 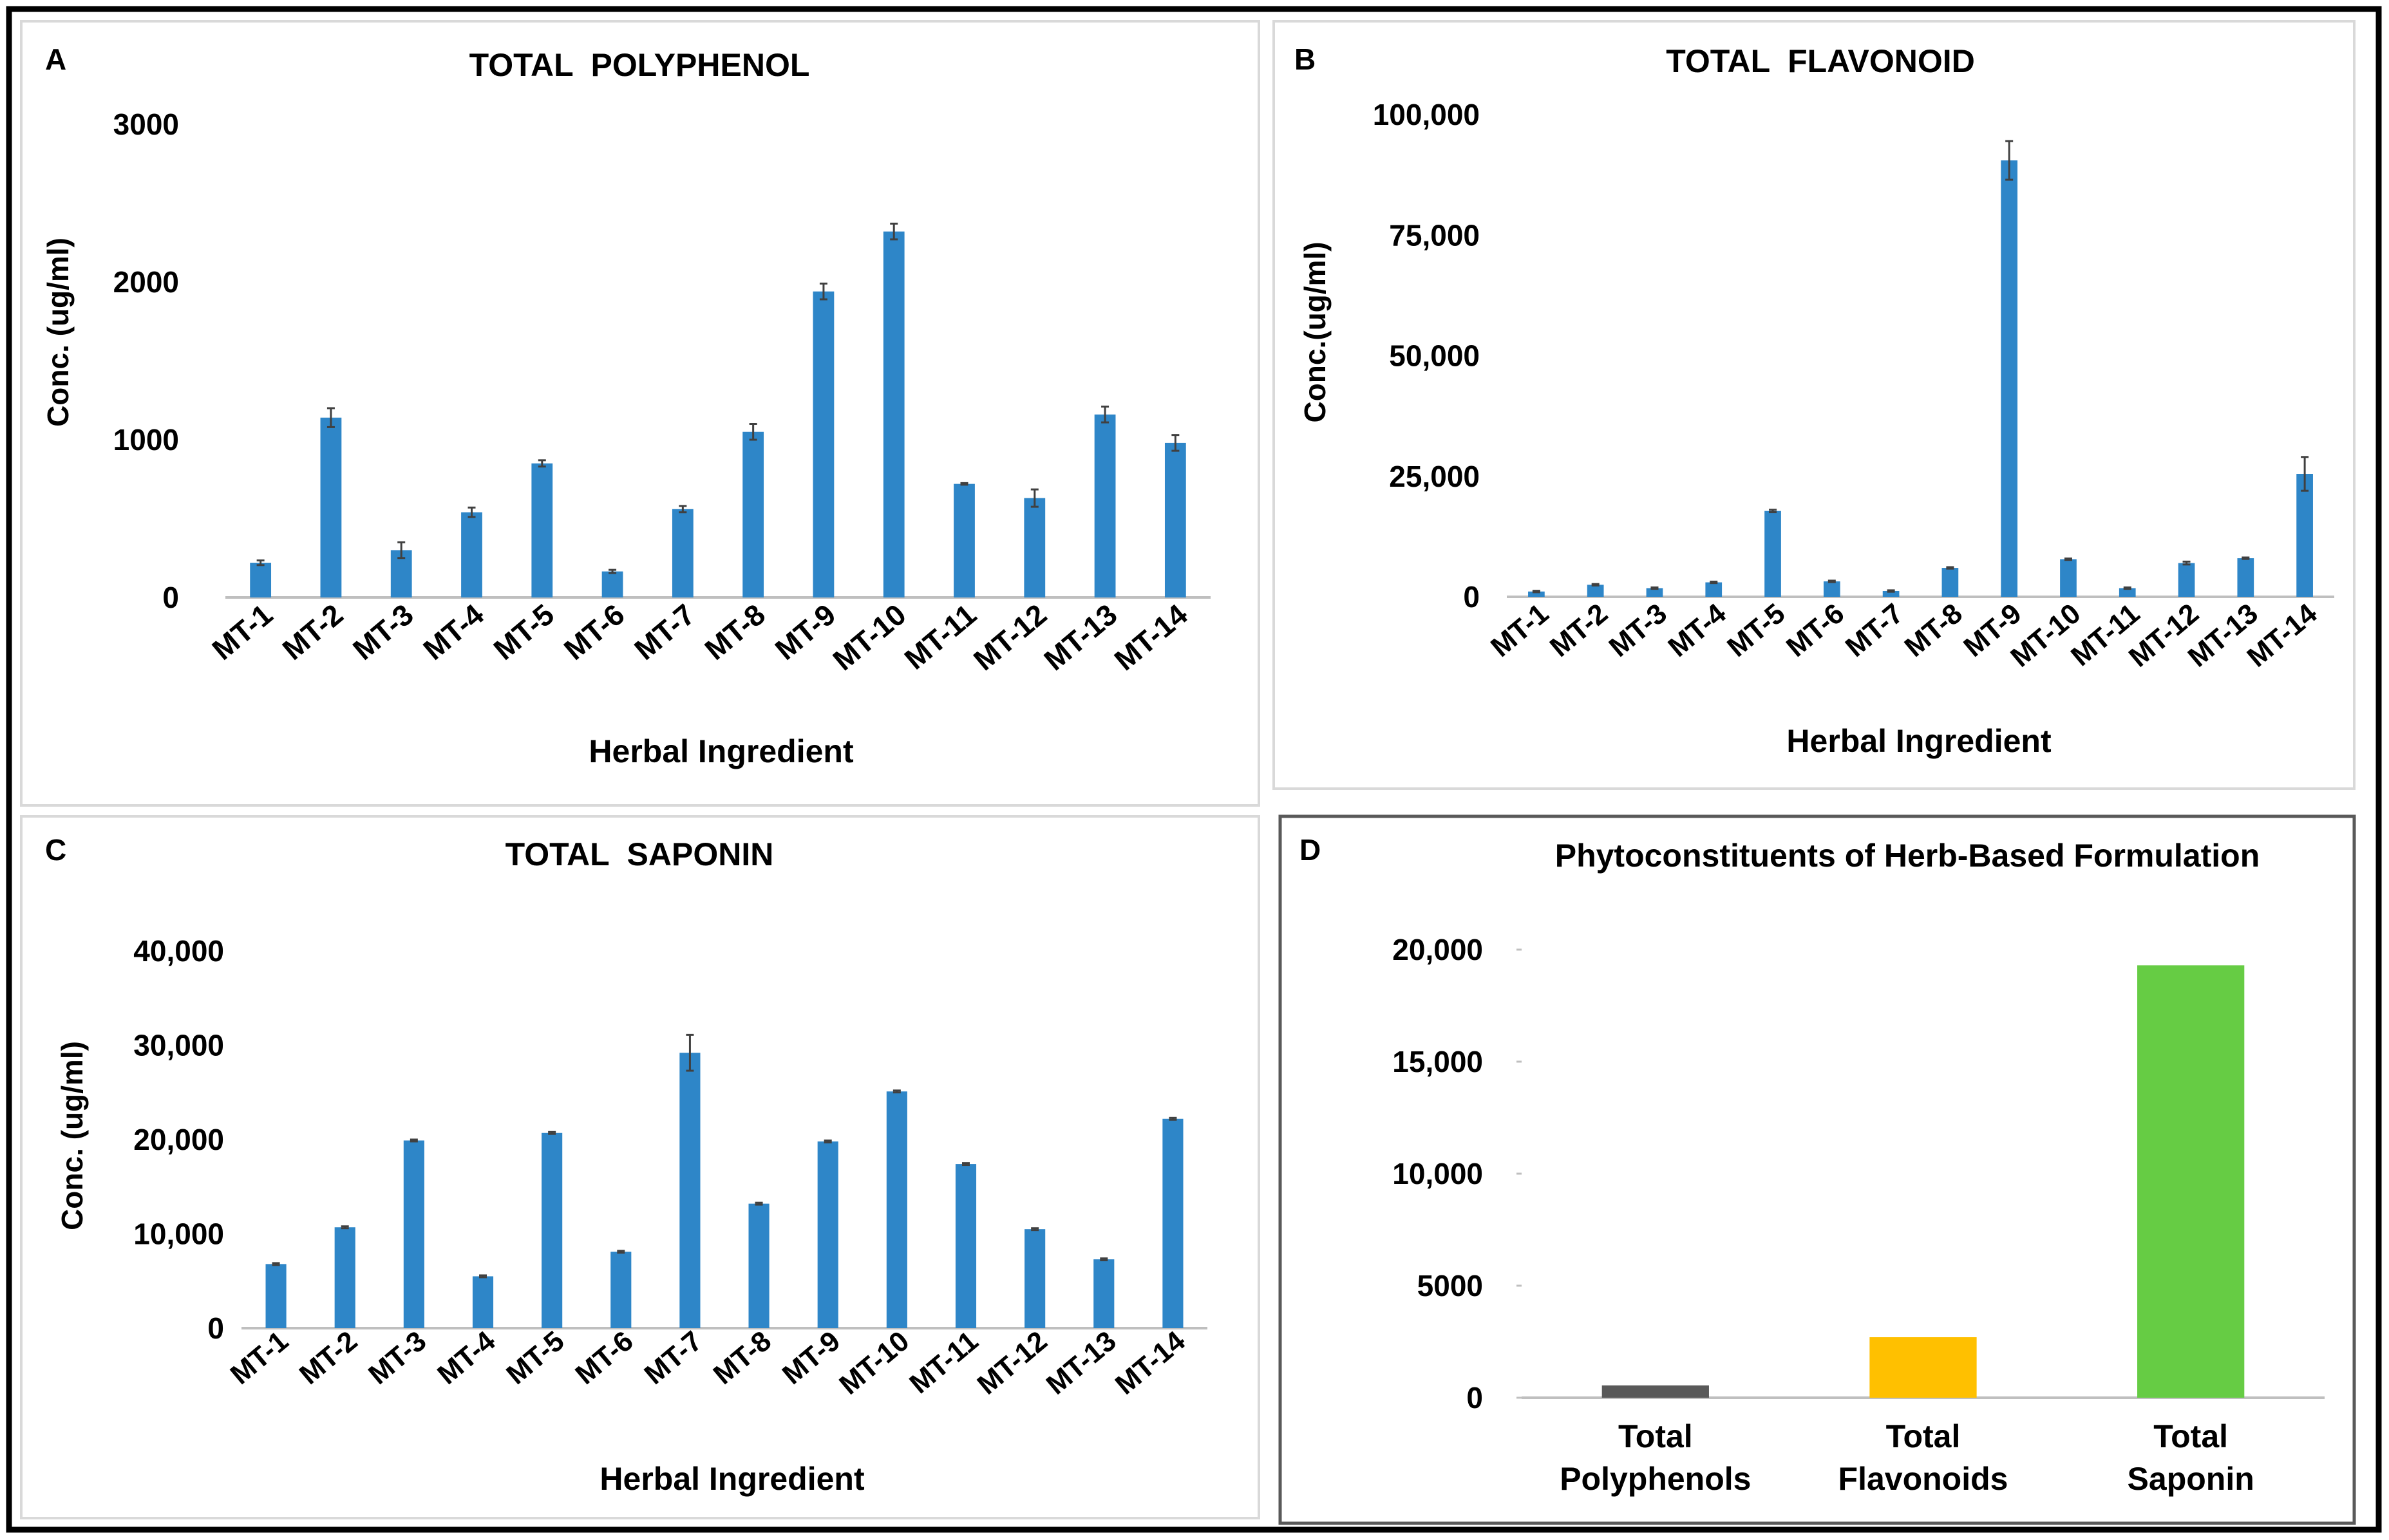 What do you see at coordinates (721, 751) in the screenshot?
I see `panel-a-x-axis-label: Herbal Ingredient` at bounding box center [721, 751].